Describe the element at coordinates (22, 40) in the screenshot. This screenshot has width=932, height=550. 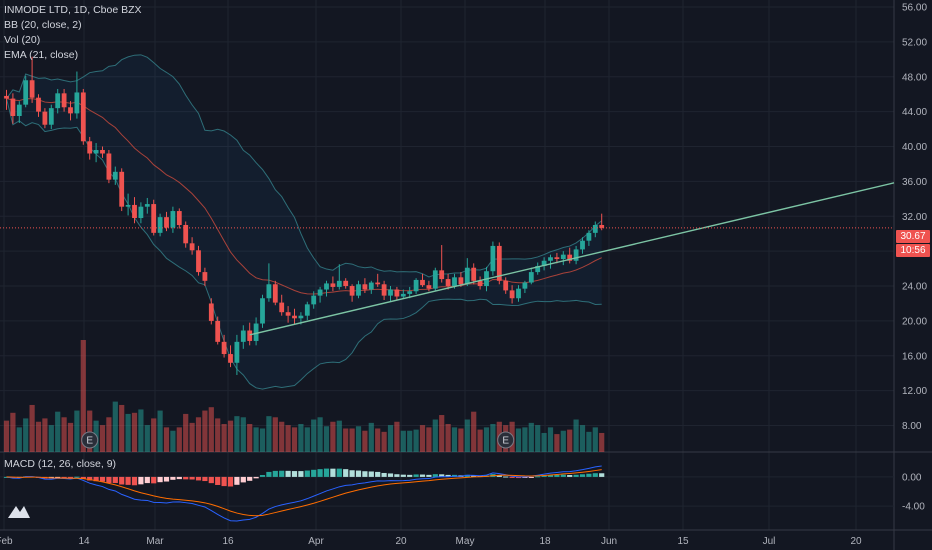
I see `volume-label: Vol (20)` at that location.